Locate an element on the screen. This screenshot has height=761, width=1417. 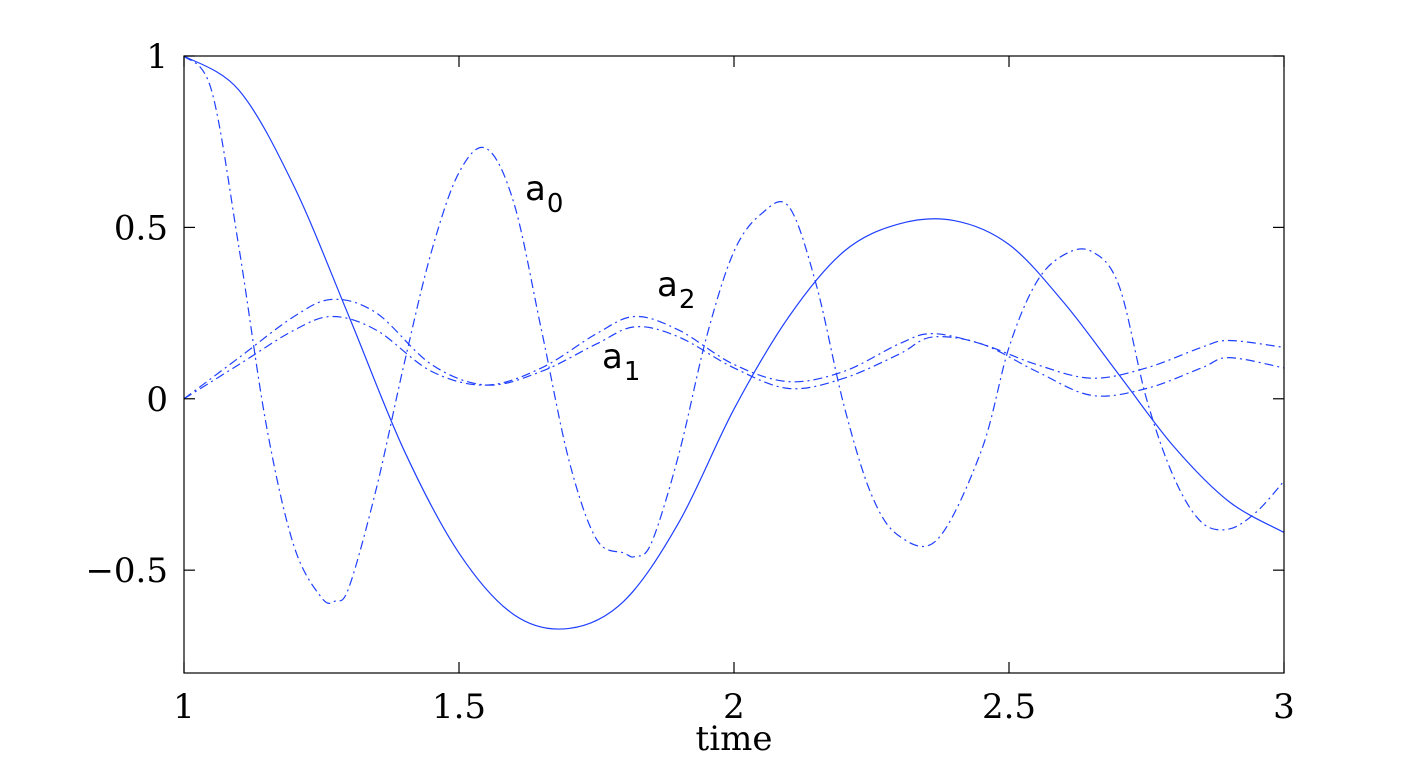
curve-annotation: a2 is located at coordinates (676, 290).